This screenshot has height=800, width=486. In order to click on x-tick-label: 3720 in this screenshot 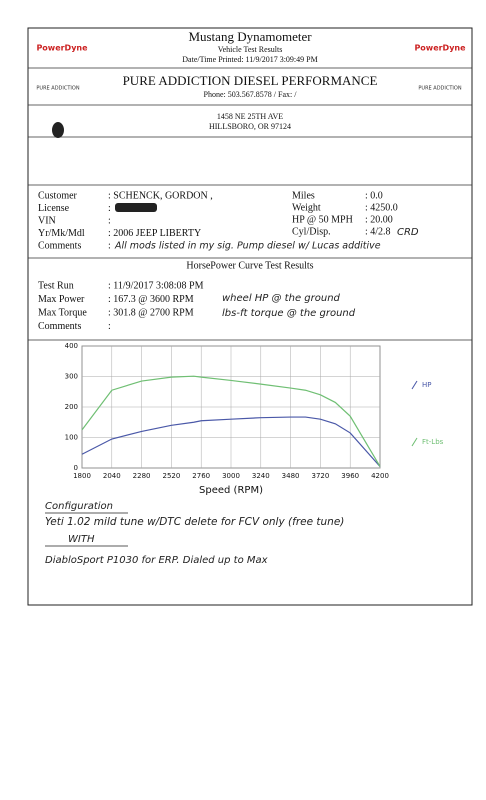, I will do `click(320, 476)`.